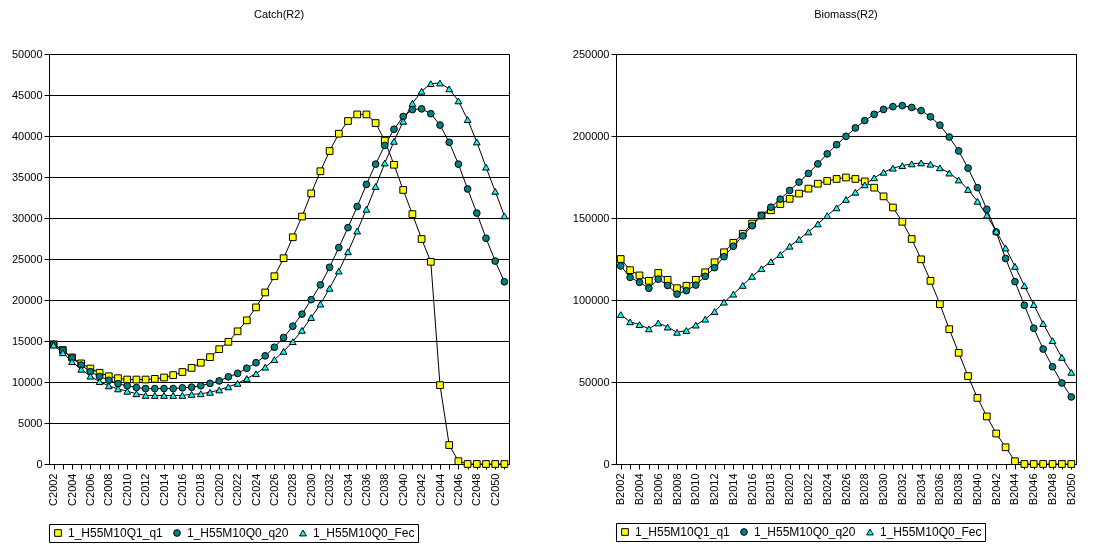 The width and height of the screenshot is (1110, 549). I want to click on x-tick-label: C2006, so click(89, 489).